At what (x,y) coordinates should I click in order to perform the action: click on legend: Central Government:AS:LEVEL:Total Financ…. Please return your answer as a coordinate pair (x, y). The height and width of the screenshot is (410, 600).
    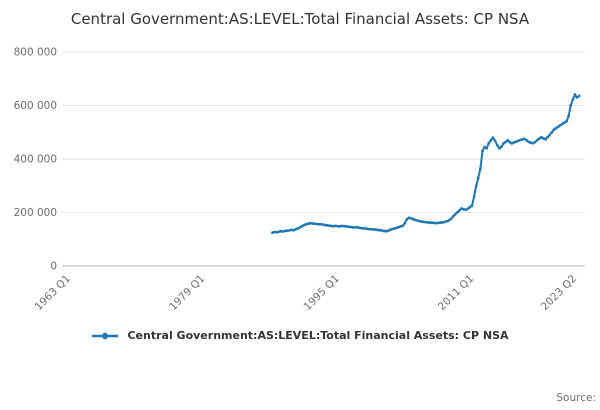
    Looking at the image, I should click on (300, 336).